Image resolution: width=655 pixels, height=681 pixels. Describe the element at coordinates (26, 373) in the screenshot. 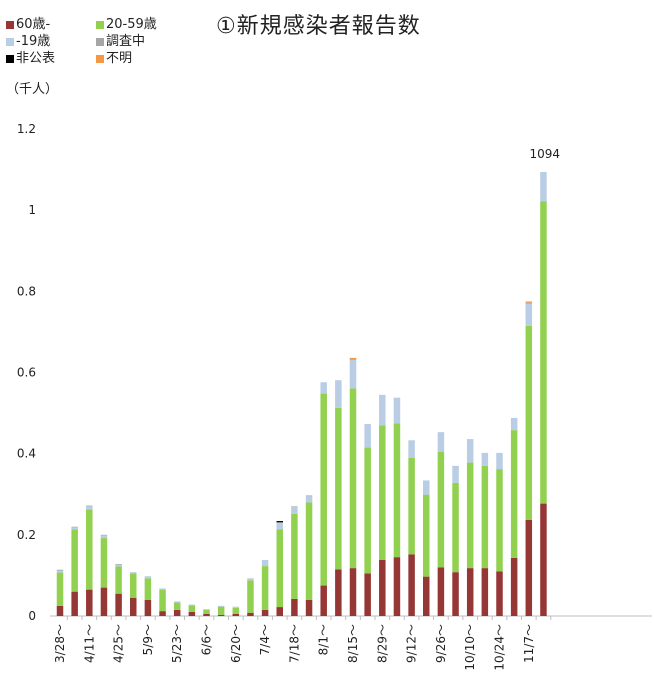

I see `y-tick-label: 0.6` at that location.